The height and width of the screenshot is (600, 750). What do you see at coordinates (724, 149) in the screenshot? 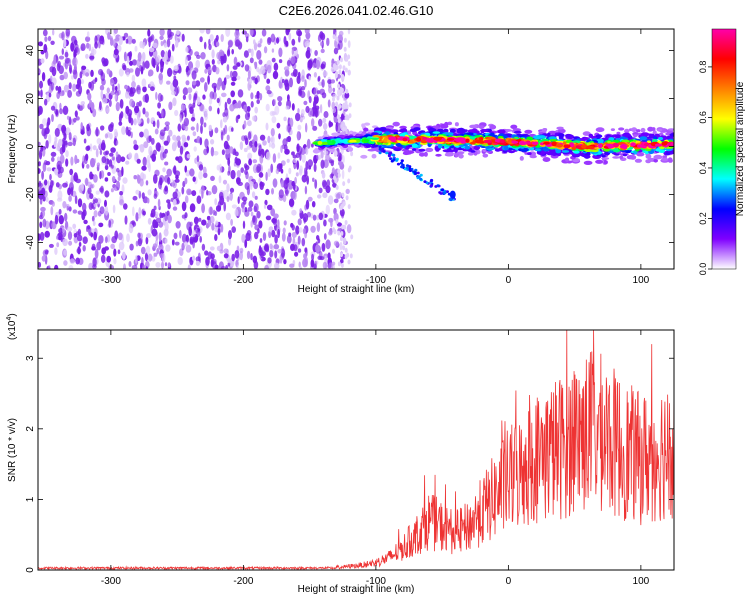
I see `colorbar-gradient` at bounding box center [724, 149].